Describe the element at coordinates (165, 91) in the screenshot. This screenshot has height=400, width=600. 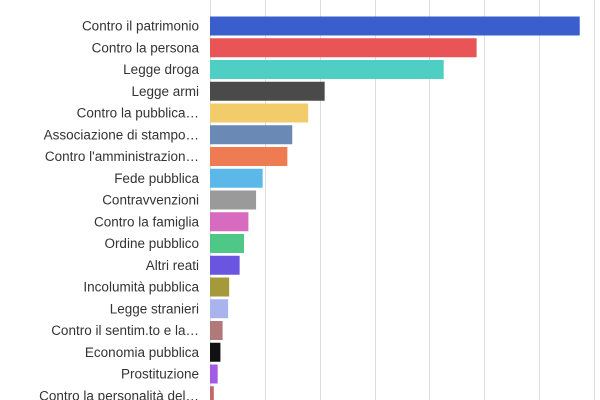
I see `category-label-3: Legge armi` at that location.